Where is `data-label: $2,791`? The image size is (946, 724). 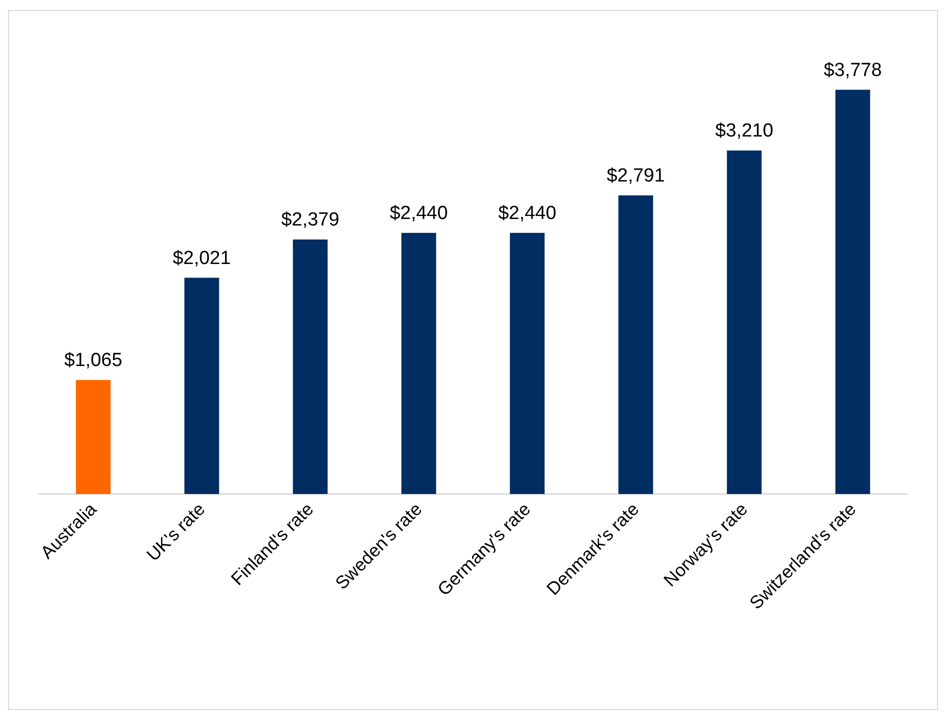
data-label: $2,791 is located at coordinates (635, 175).